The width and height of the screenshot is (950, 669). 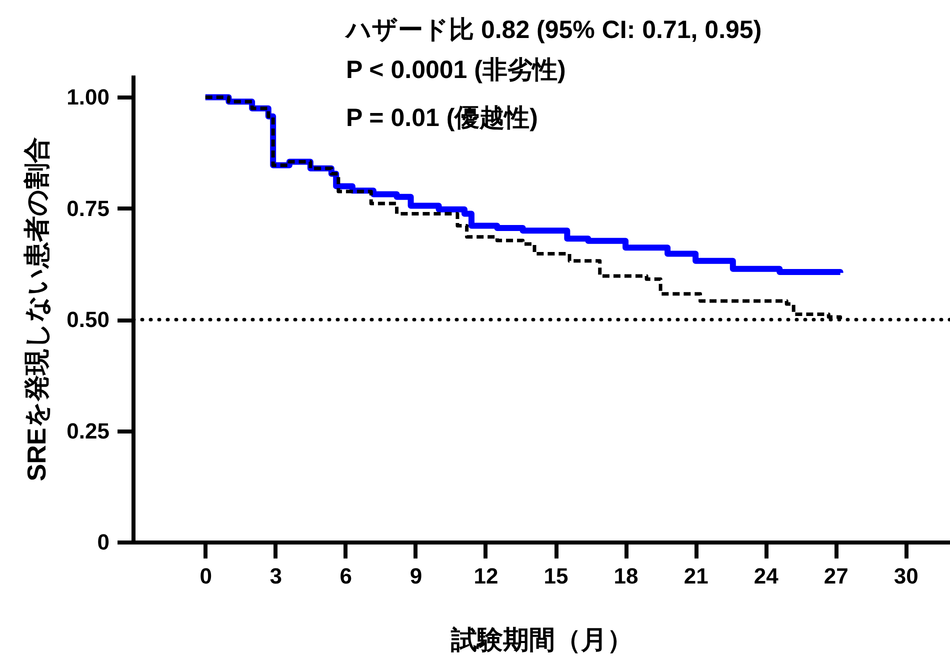 What do you see at coordinates (206, 576) in the screenshot?
I see `x-tick-label: 0` at bounding box center [206, 576].